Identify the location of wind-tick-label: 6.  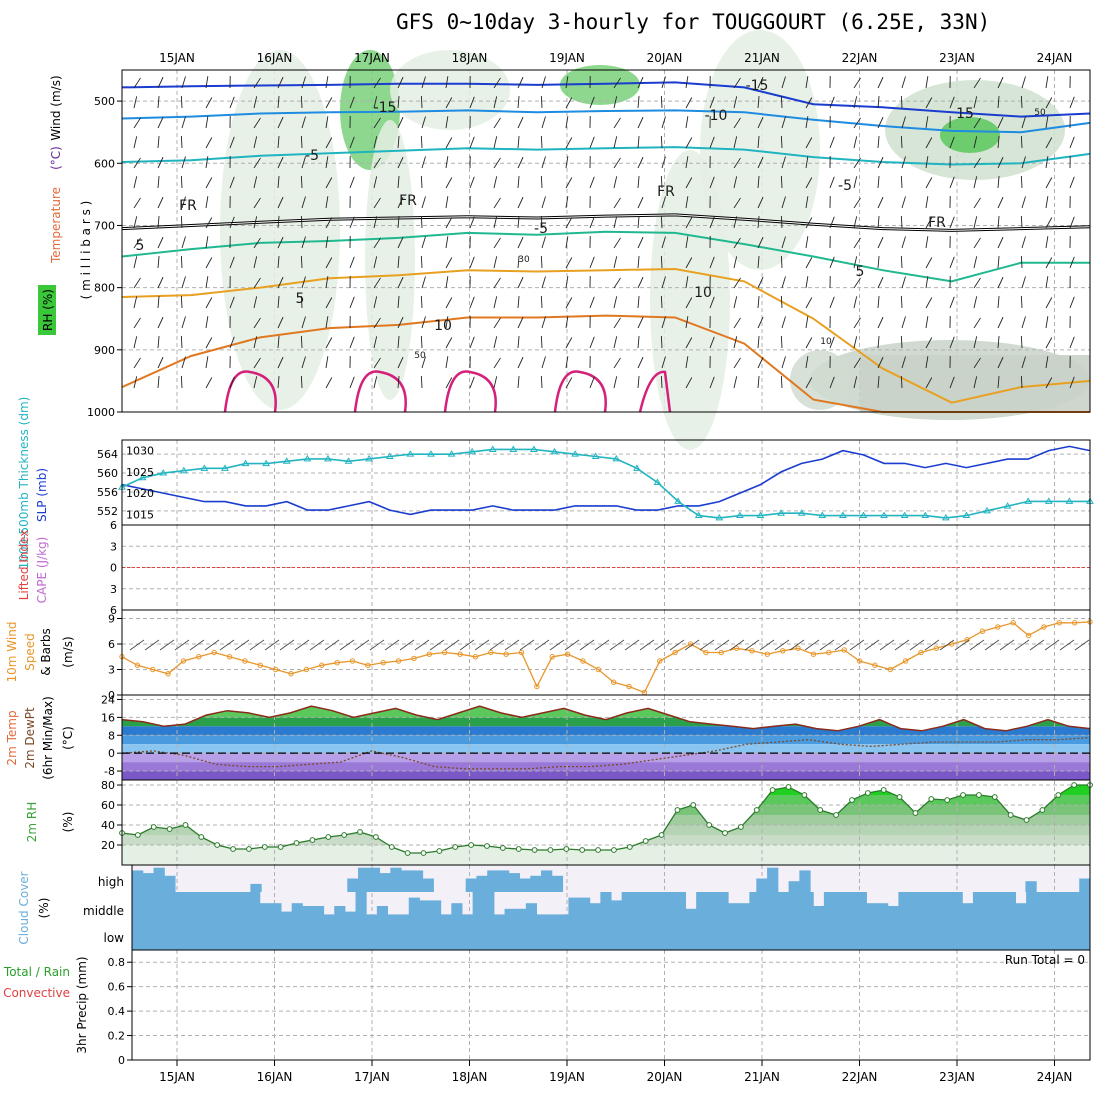
(111, 644).